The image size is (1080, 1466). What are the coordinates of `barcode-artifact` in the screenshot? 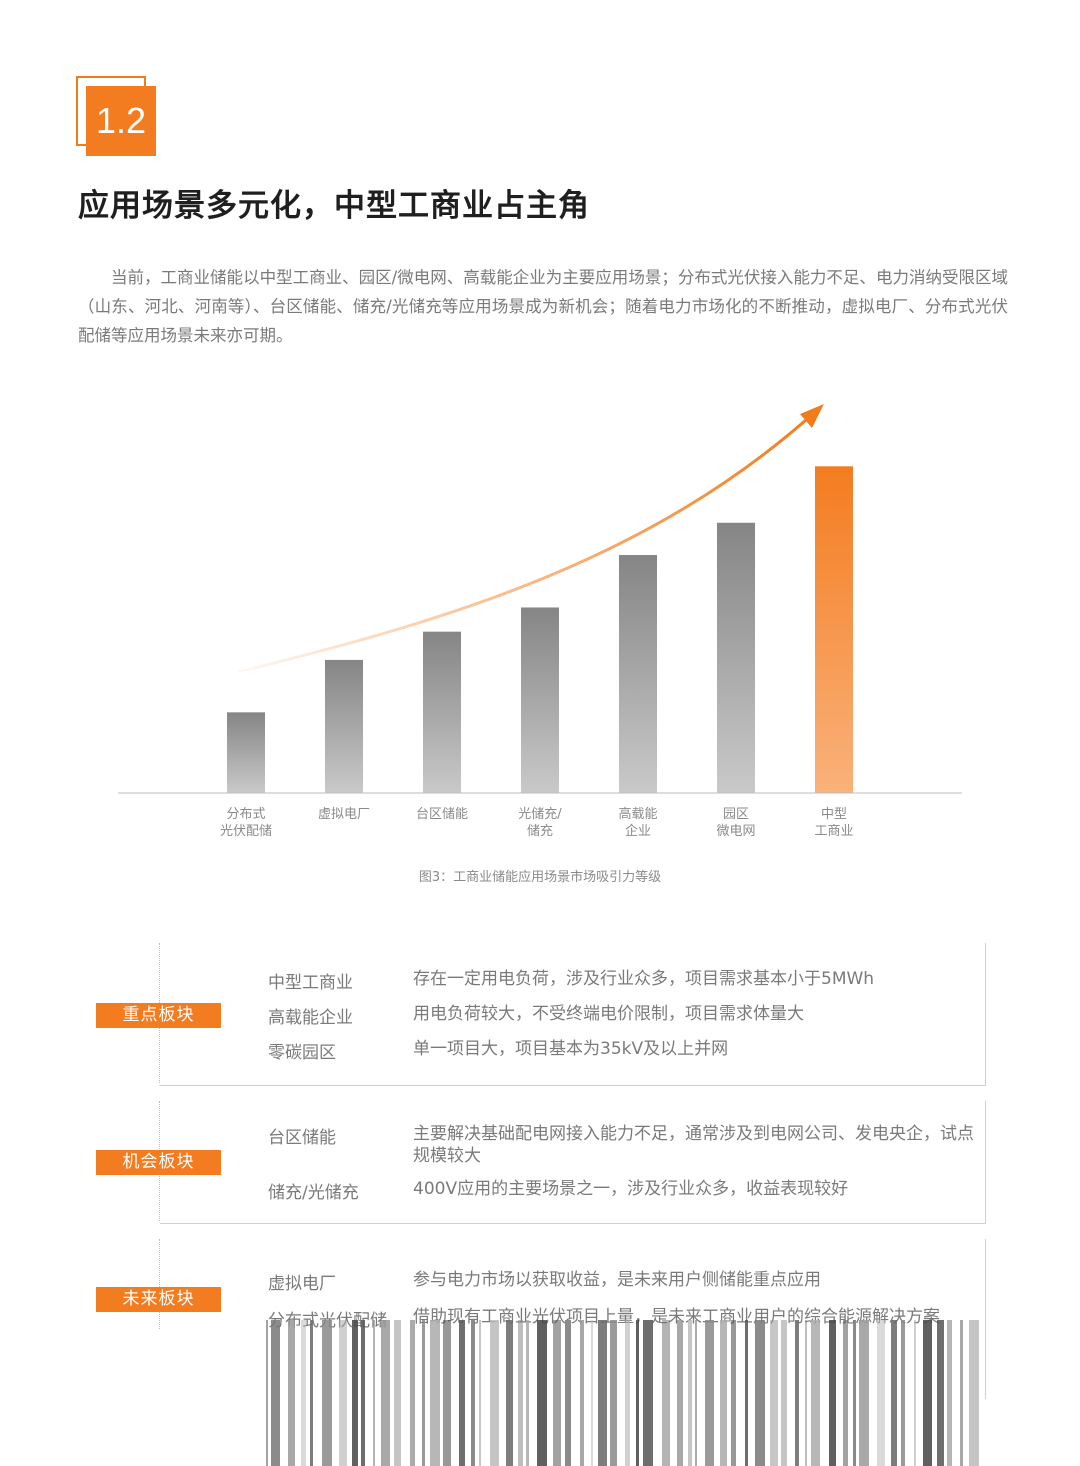 It's located at (622, 1393).